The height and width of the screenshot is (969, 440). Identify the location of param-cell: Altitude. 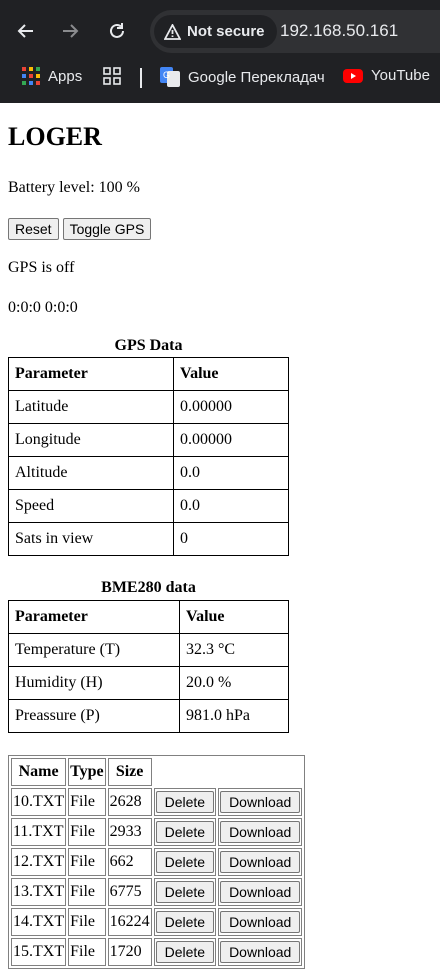
(91, 473).